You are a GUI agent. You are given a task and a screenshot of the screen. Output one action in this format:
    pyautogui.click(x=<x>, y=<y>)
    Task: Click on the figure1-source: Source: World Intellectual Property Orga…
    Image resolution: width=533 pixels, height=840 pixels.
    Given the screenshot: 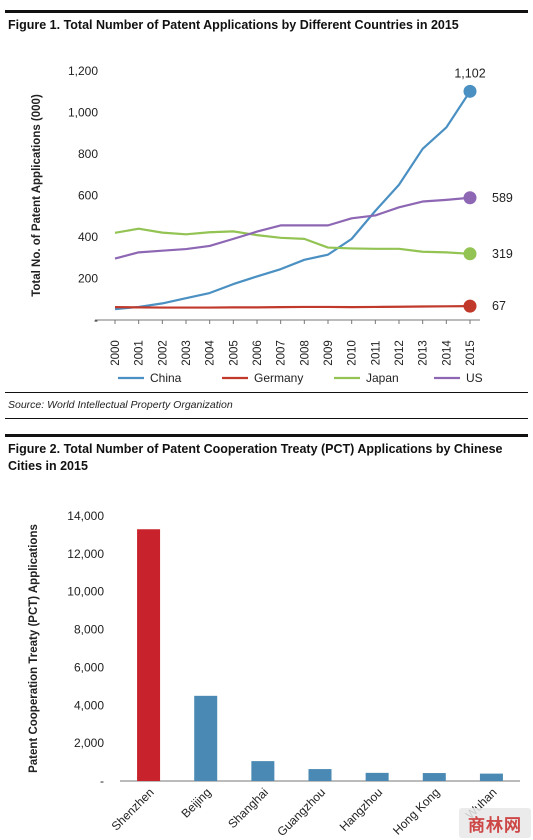 What is the action you would take?
    pyautogui.click(x=120, y=405)
    